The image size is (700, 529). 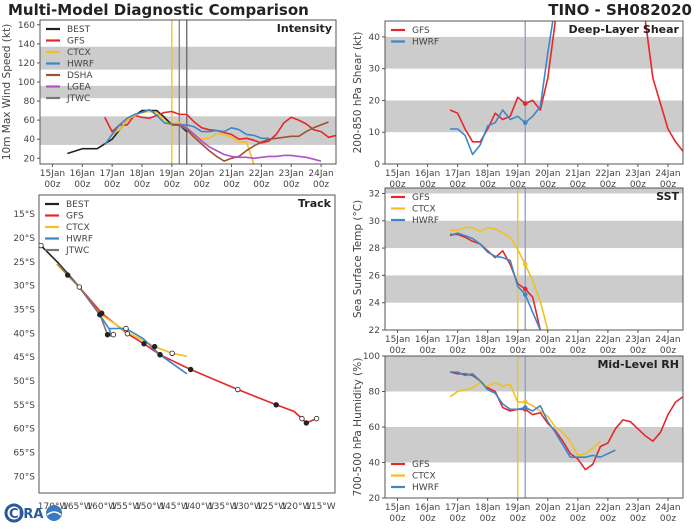 I want to click on panel-title: SST, so click(x=667, y=196).